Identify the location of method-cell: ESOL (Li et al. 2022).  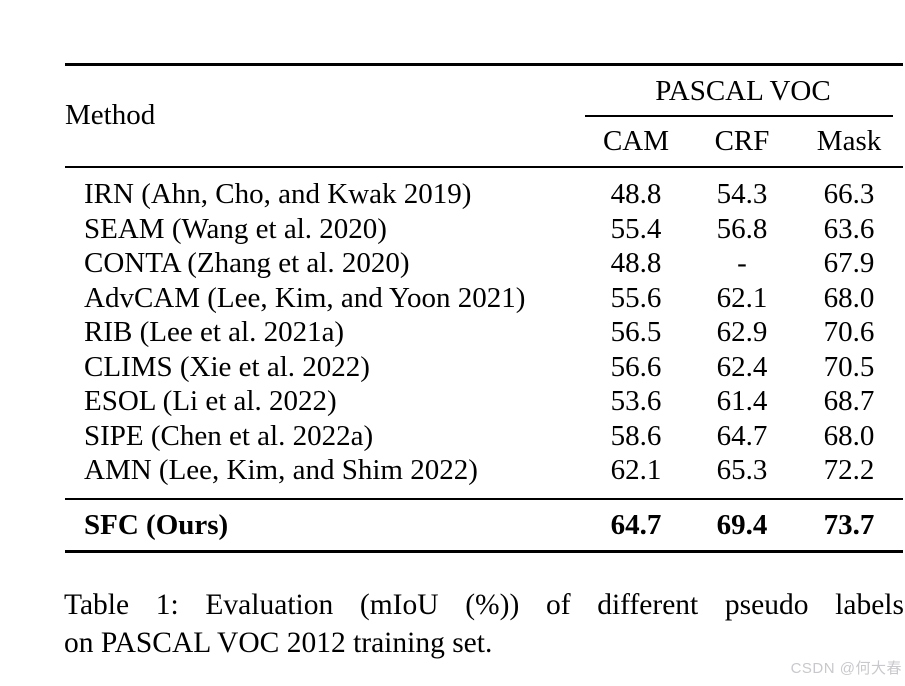
(210, 401).